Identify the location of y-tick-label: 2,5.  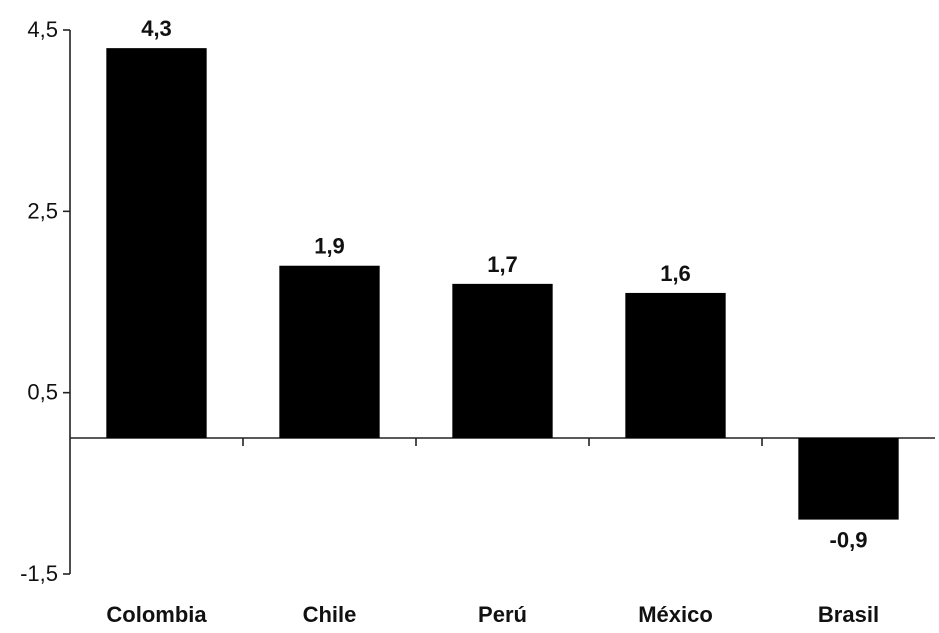
(42, 210).